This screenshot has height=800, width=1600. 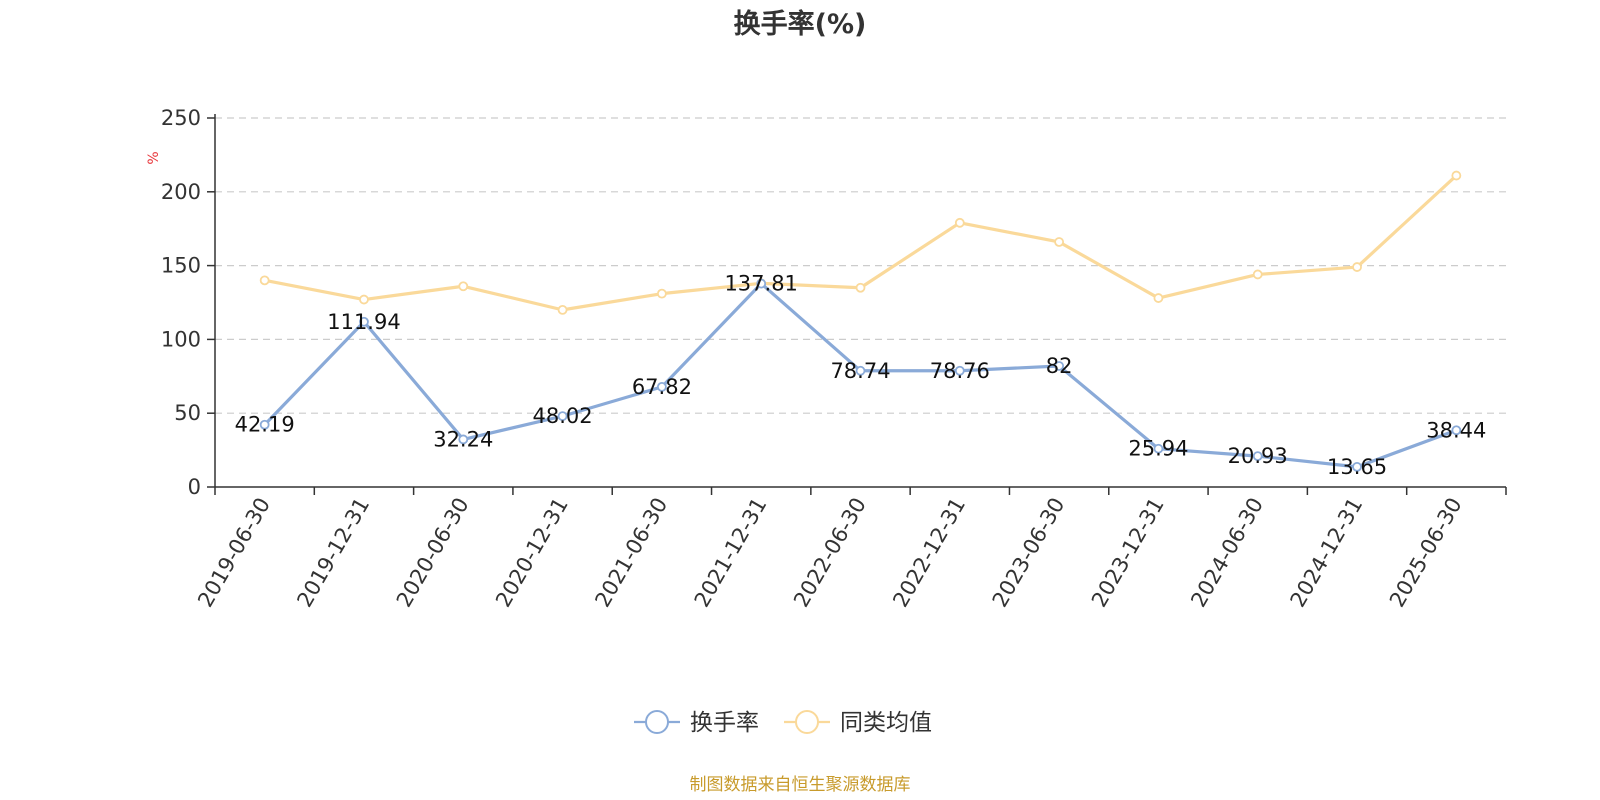 I want to click on turnover-data-label: 82, so click(x=1059, y=366).